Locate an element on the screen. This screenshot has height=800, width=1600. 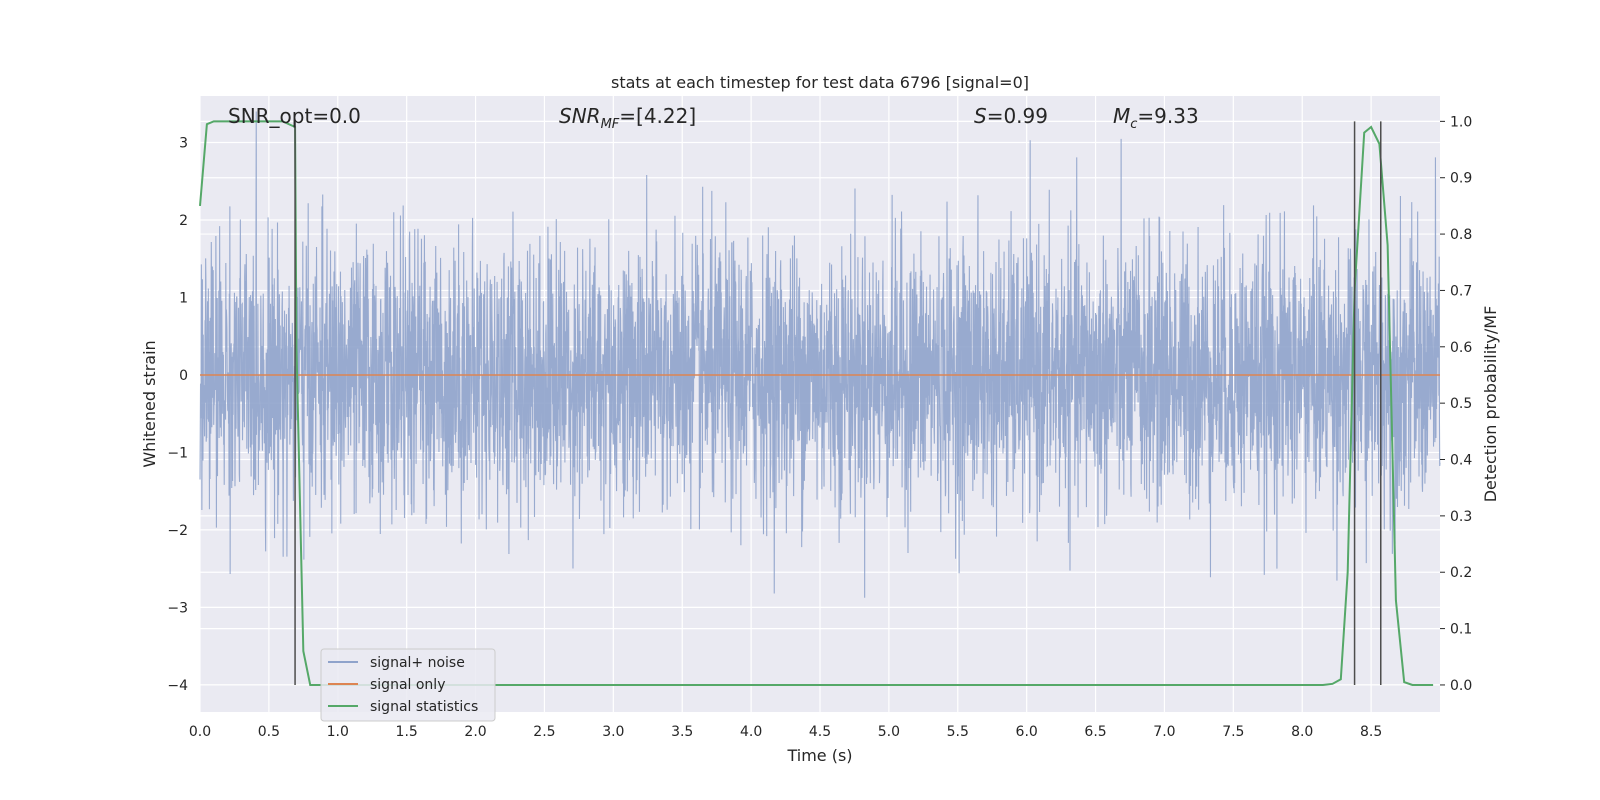
y-right-tick-label-6: 0.4 is located at coordinates (1461, 461).